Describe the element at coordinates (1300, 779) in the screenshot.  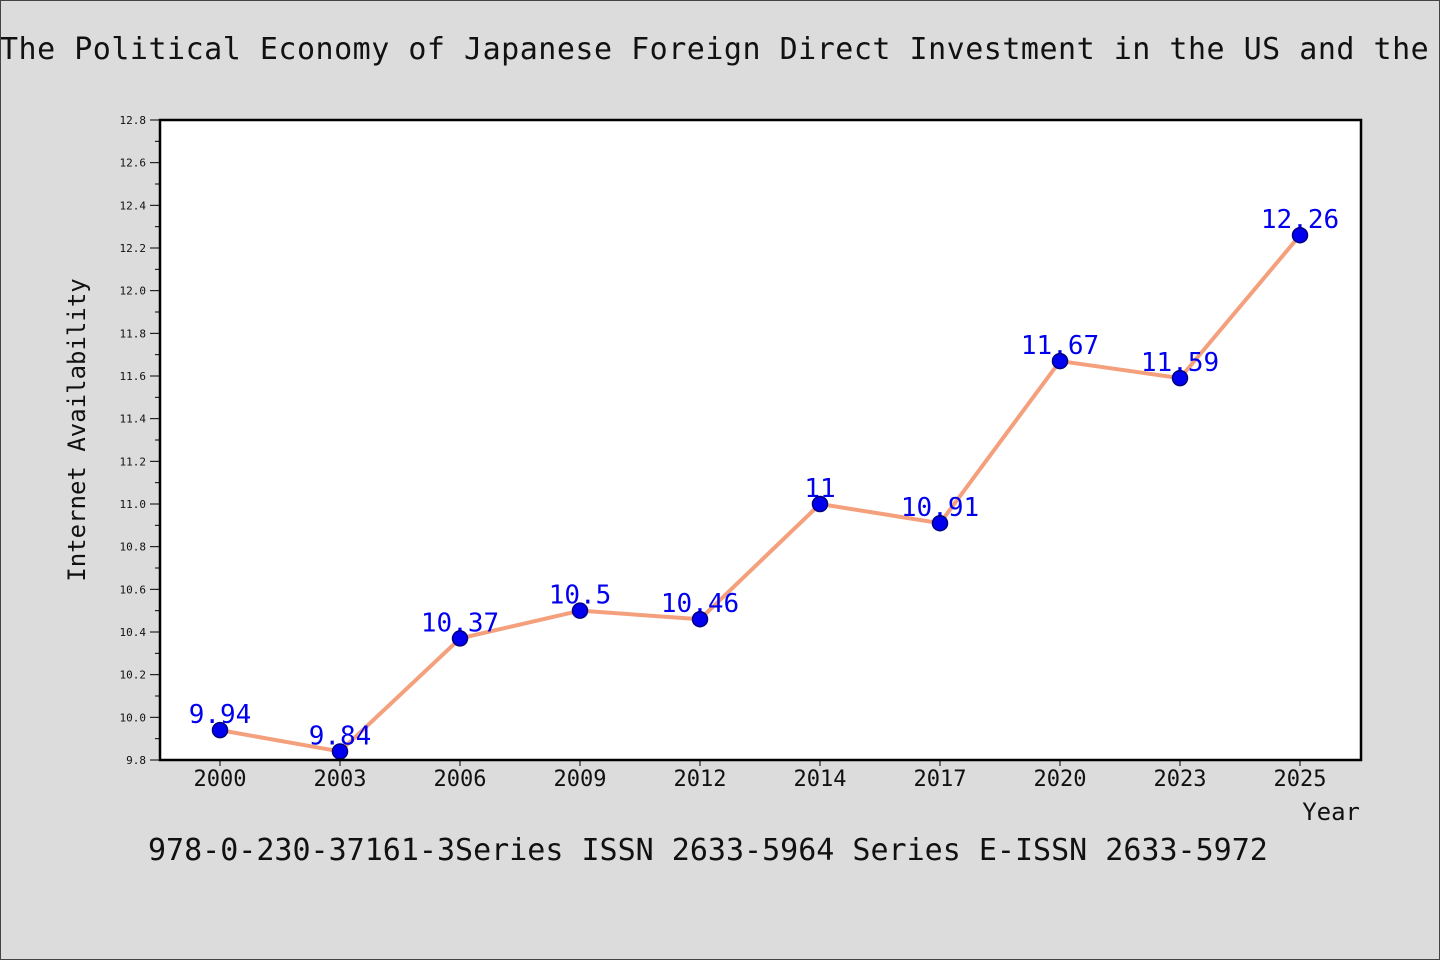
I see `x-tick-label: 2025` at that location.